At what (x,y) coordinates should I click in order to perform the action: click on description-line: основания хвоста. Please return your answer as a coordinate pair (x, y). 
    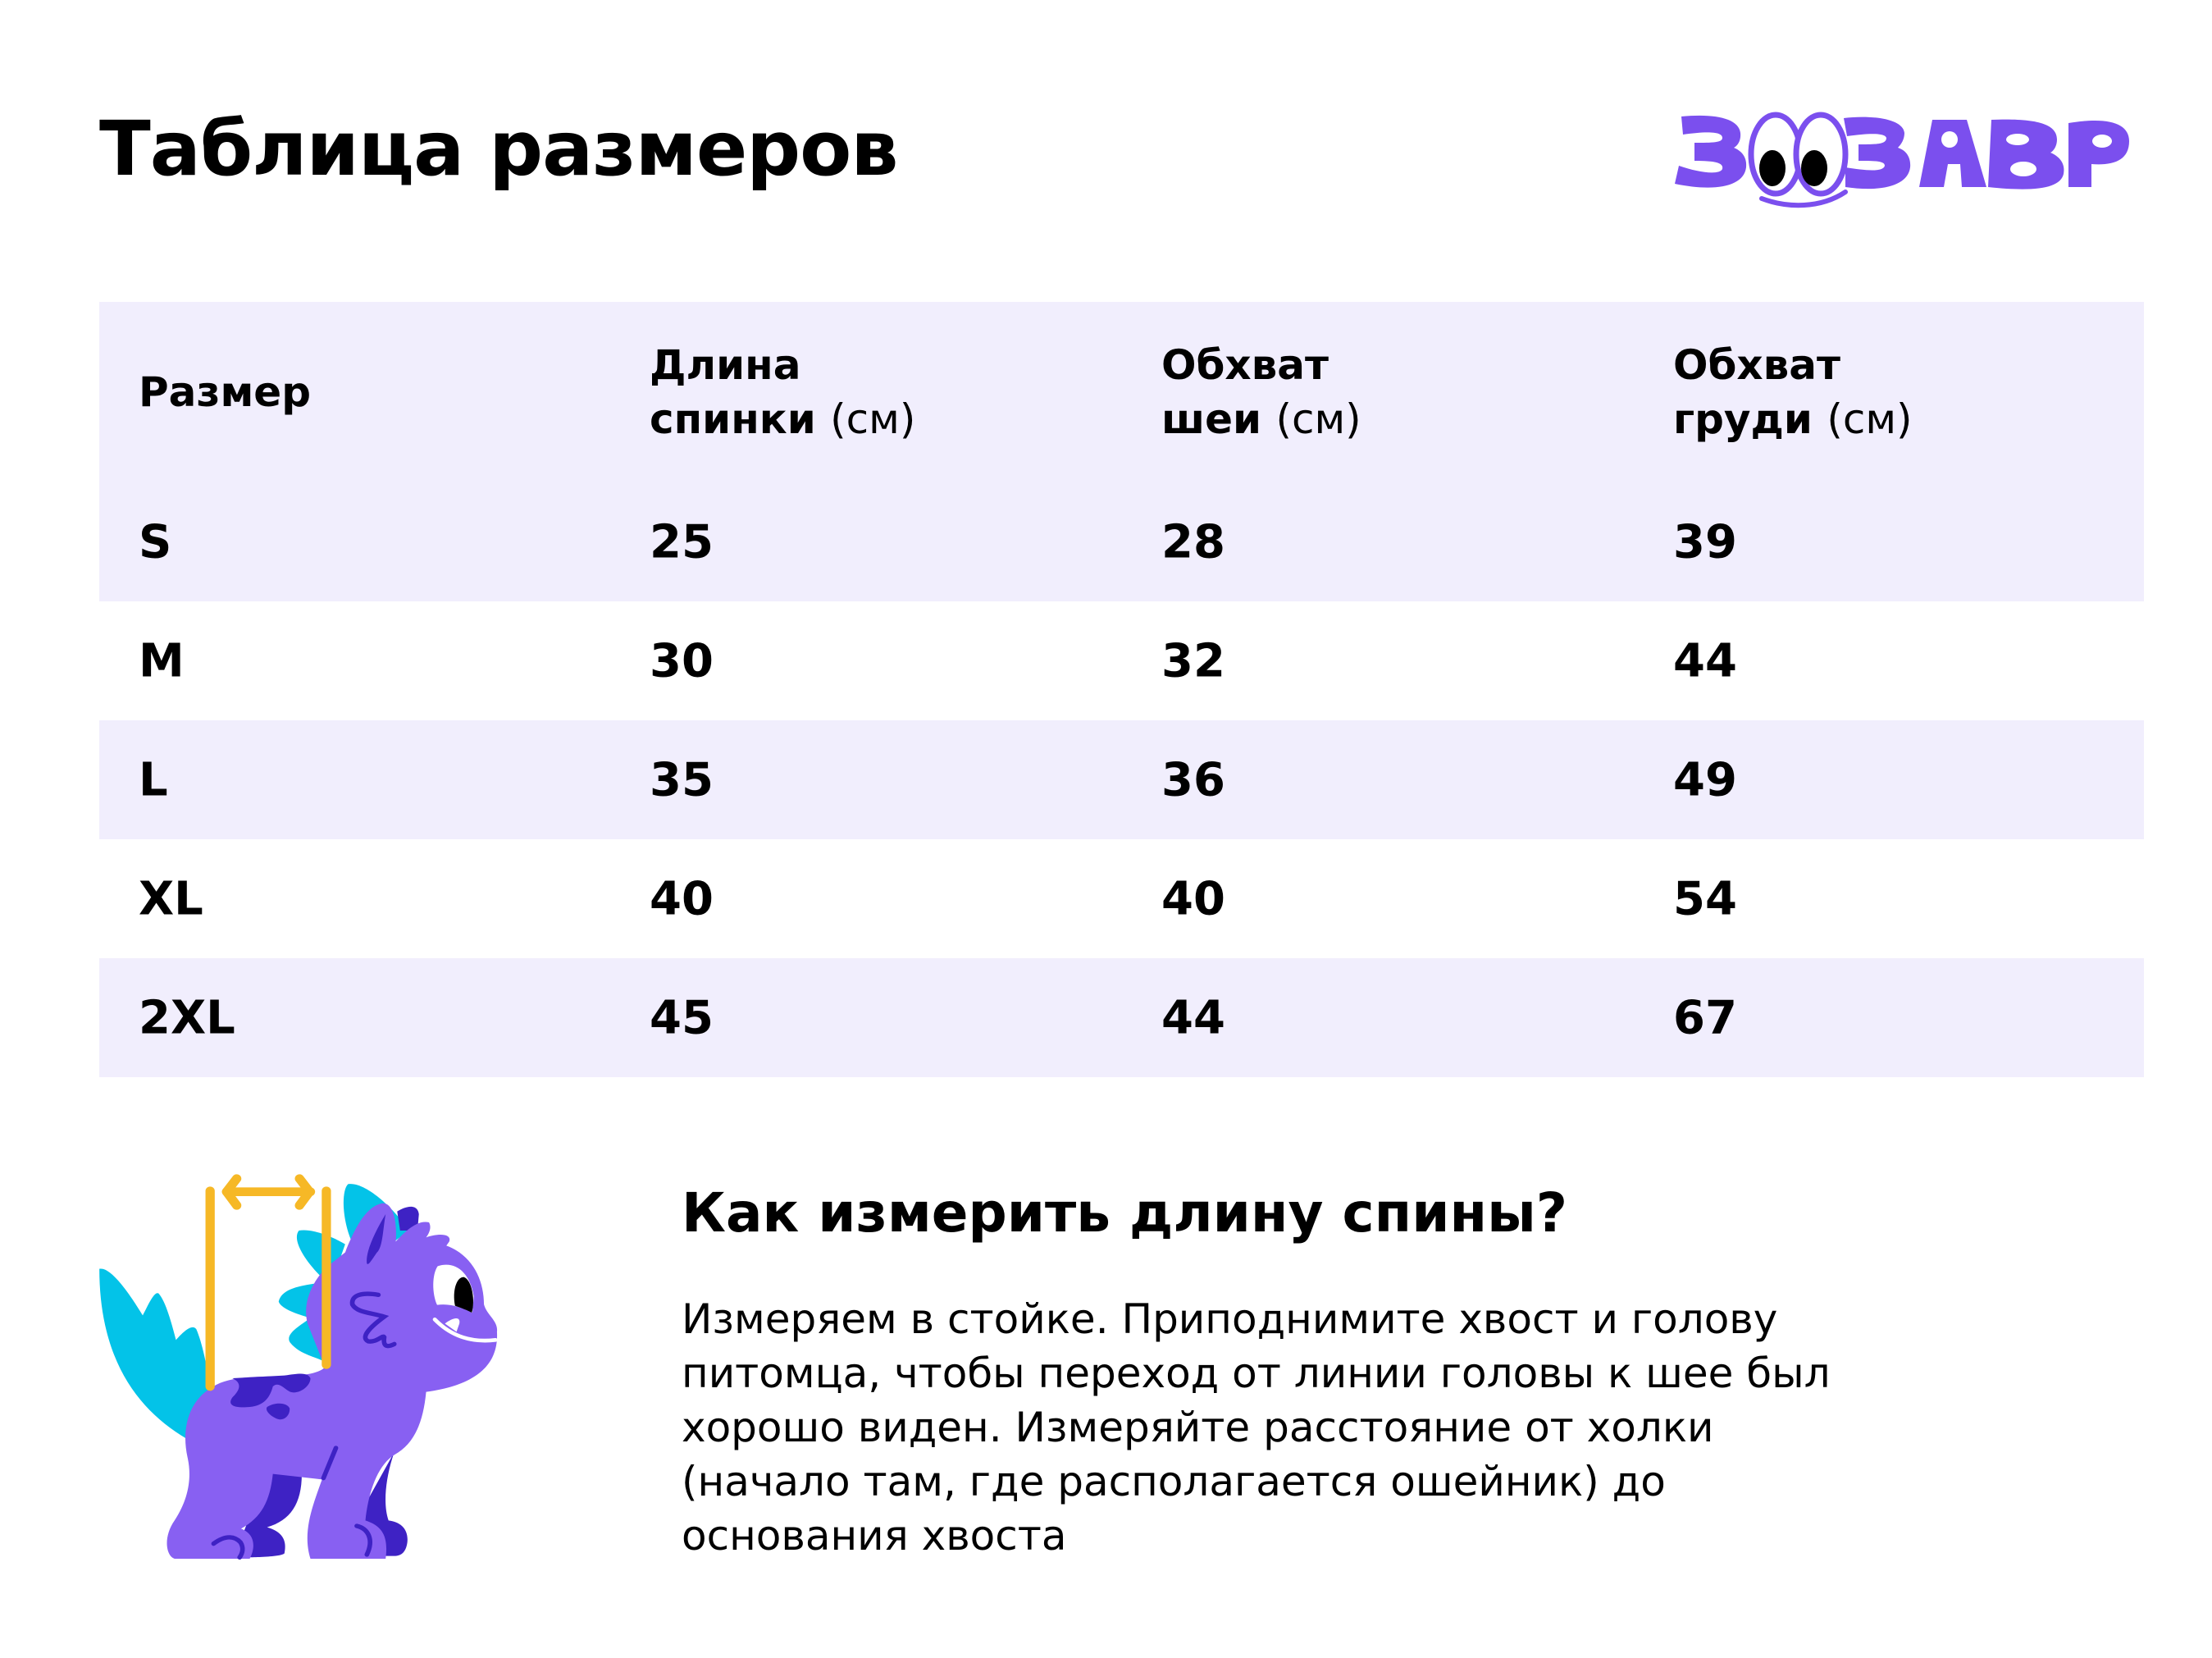
    Looking at the image, I should click on (874, 1536).